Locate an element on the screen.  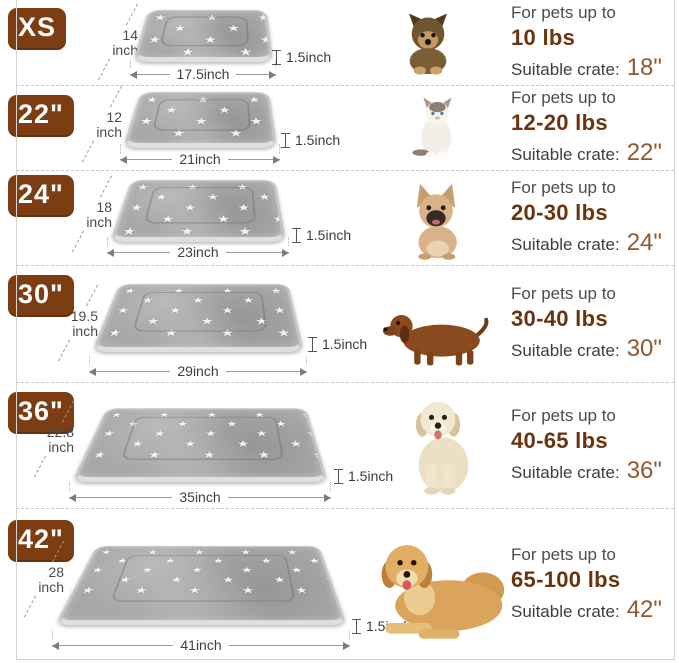
pets-weight-limit: 20-30 lbs is located at coordinates (559, 212).